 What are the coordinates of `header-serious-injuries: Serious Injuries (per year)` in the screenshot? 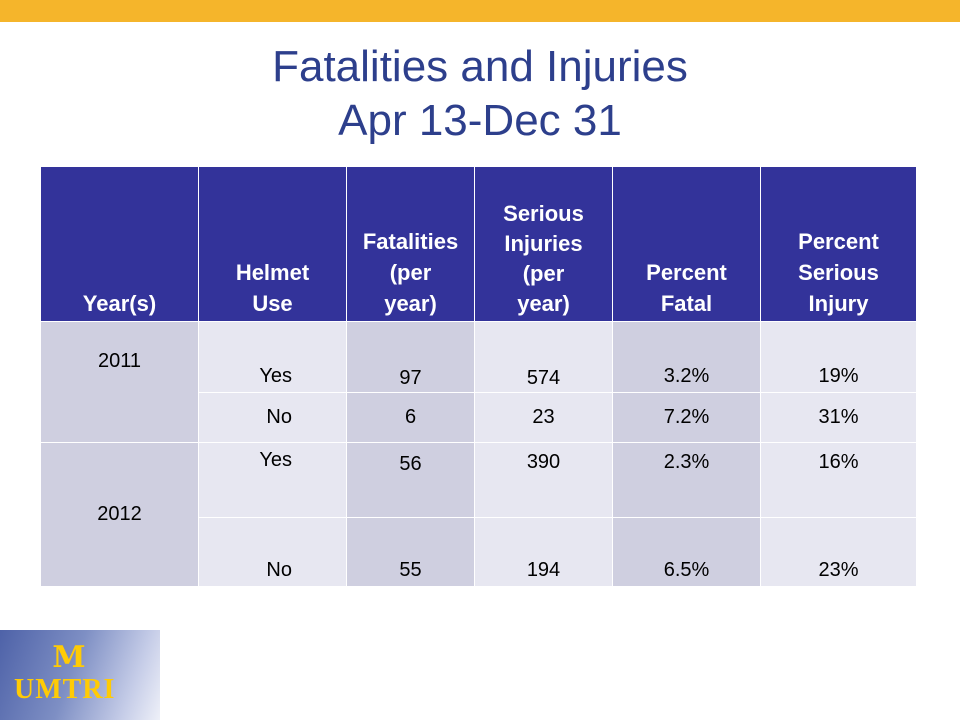 It's located at (543, 244).